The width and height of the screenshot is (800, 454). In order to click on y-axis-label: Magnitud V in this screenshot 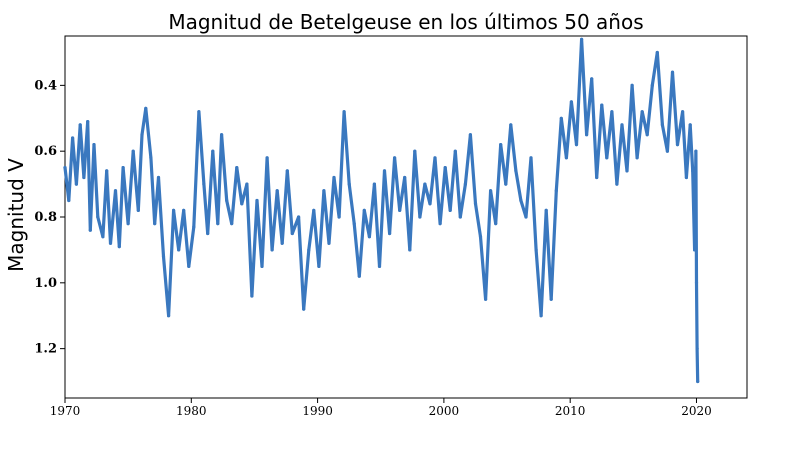, I will do `click(16, 215)`.